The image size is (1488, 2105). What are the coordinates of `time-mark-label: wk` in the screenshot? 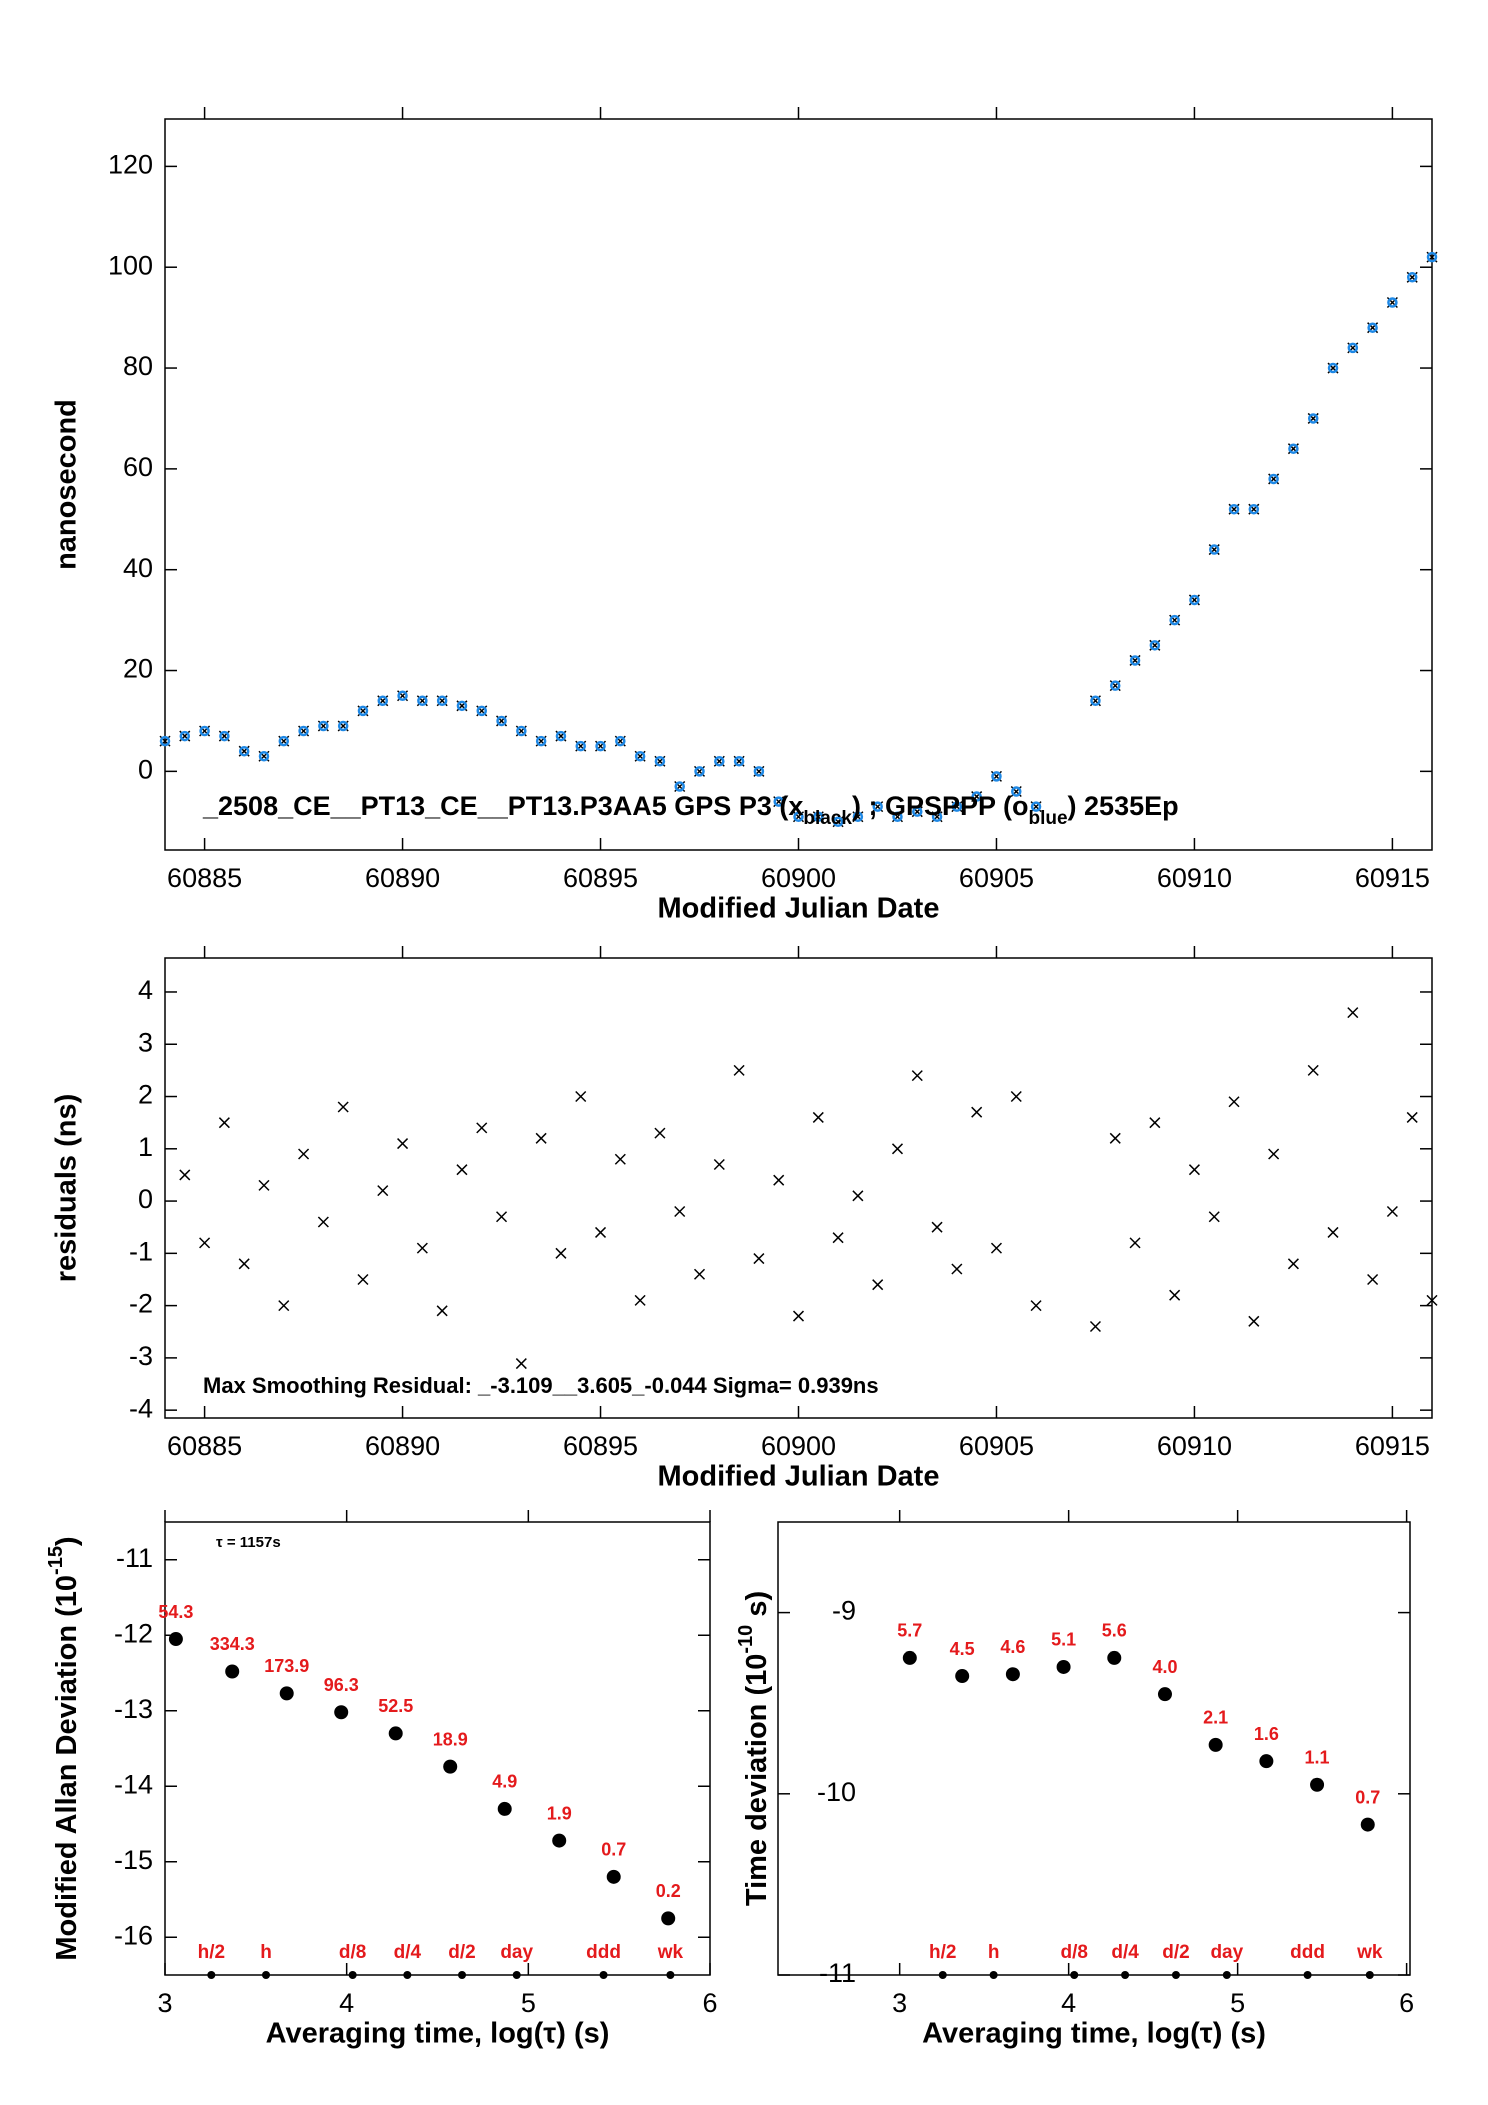 It's located at (670, 1952).